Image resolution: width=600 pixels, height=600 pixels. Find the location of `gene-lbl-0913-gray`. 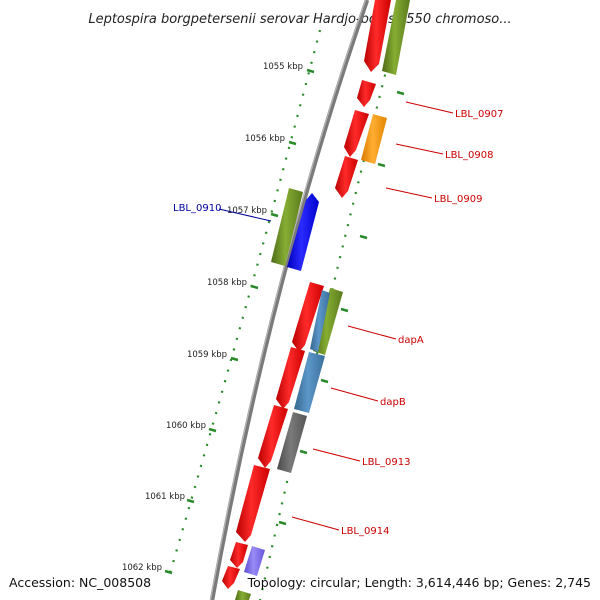

gene-lbl-0913-gray is located at coordinates (292, 442).